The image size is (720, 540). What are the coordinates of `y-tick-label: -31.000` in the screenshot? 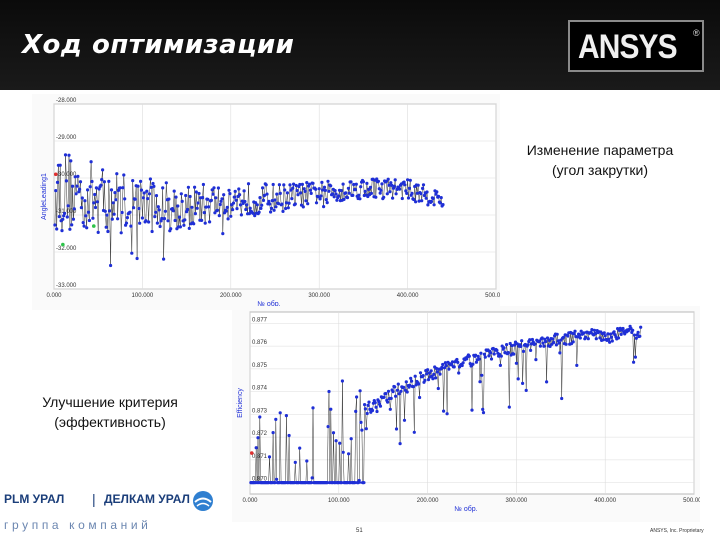 It's located at (66, 212).